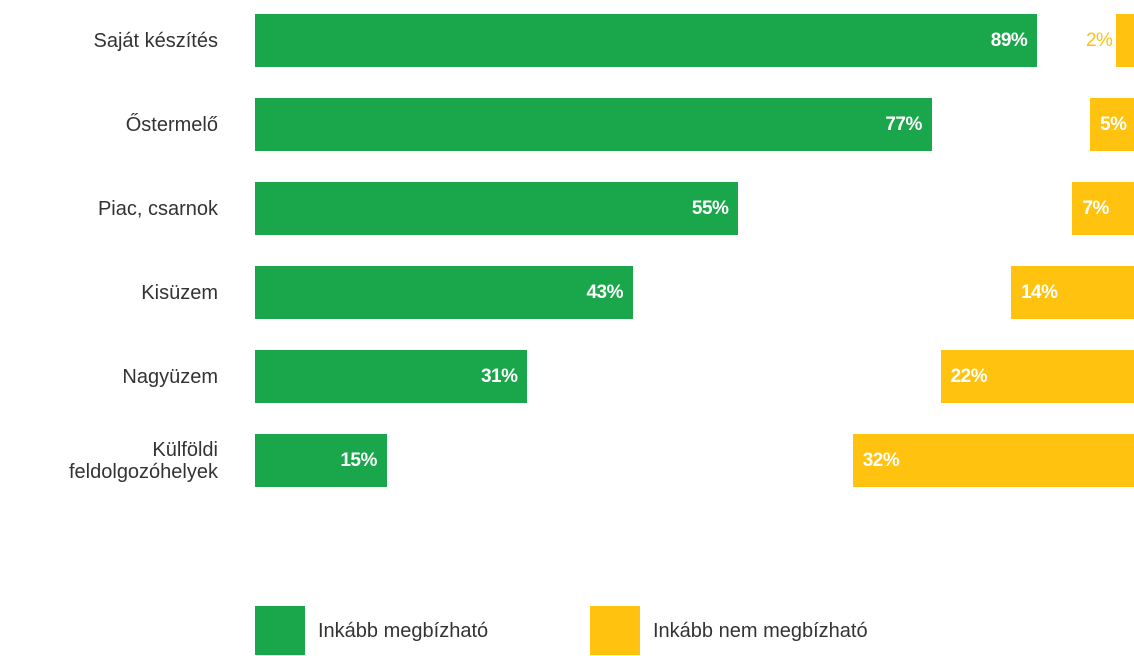 The image size is (1134, 656). I want to click on category-label: Piac, csarnok, so click(157, 208).